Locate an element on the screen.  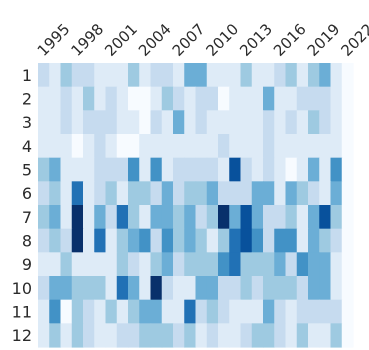
x-tick-label: 2007 is located at coordinates (189, 40).